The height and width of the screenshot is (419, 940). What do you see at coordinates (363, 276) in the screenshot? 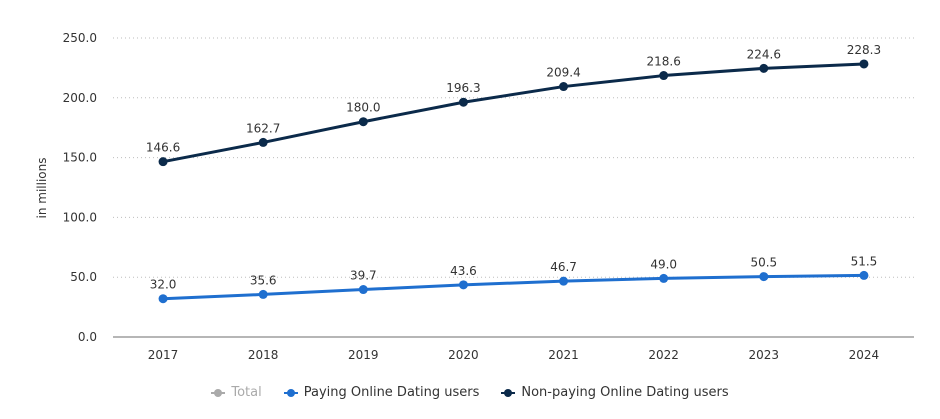
I see `data-label: 39.7` at bounding box center [363, 276].